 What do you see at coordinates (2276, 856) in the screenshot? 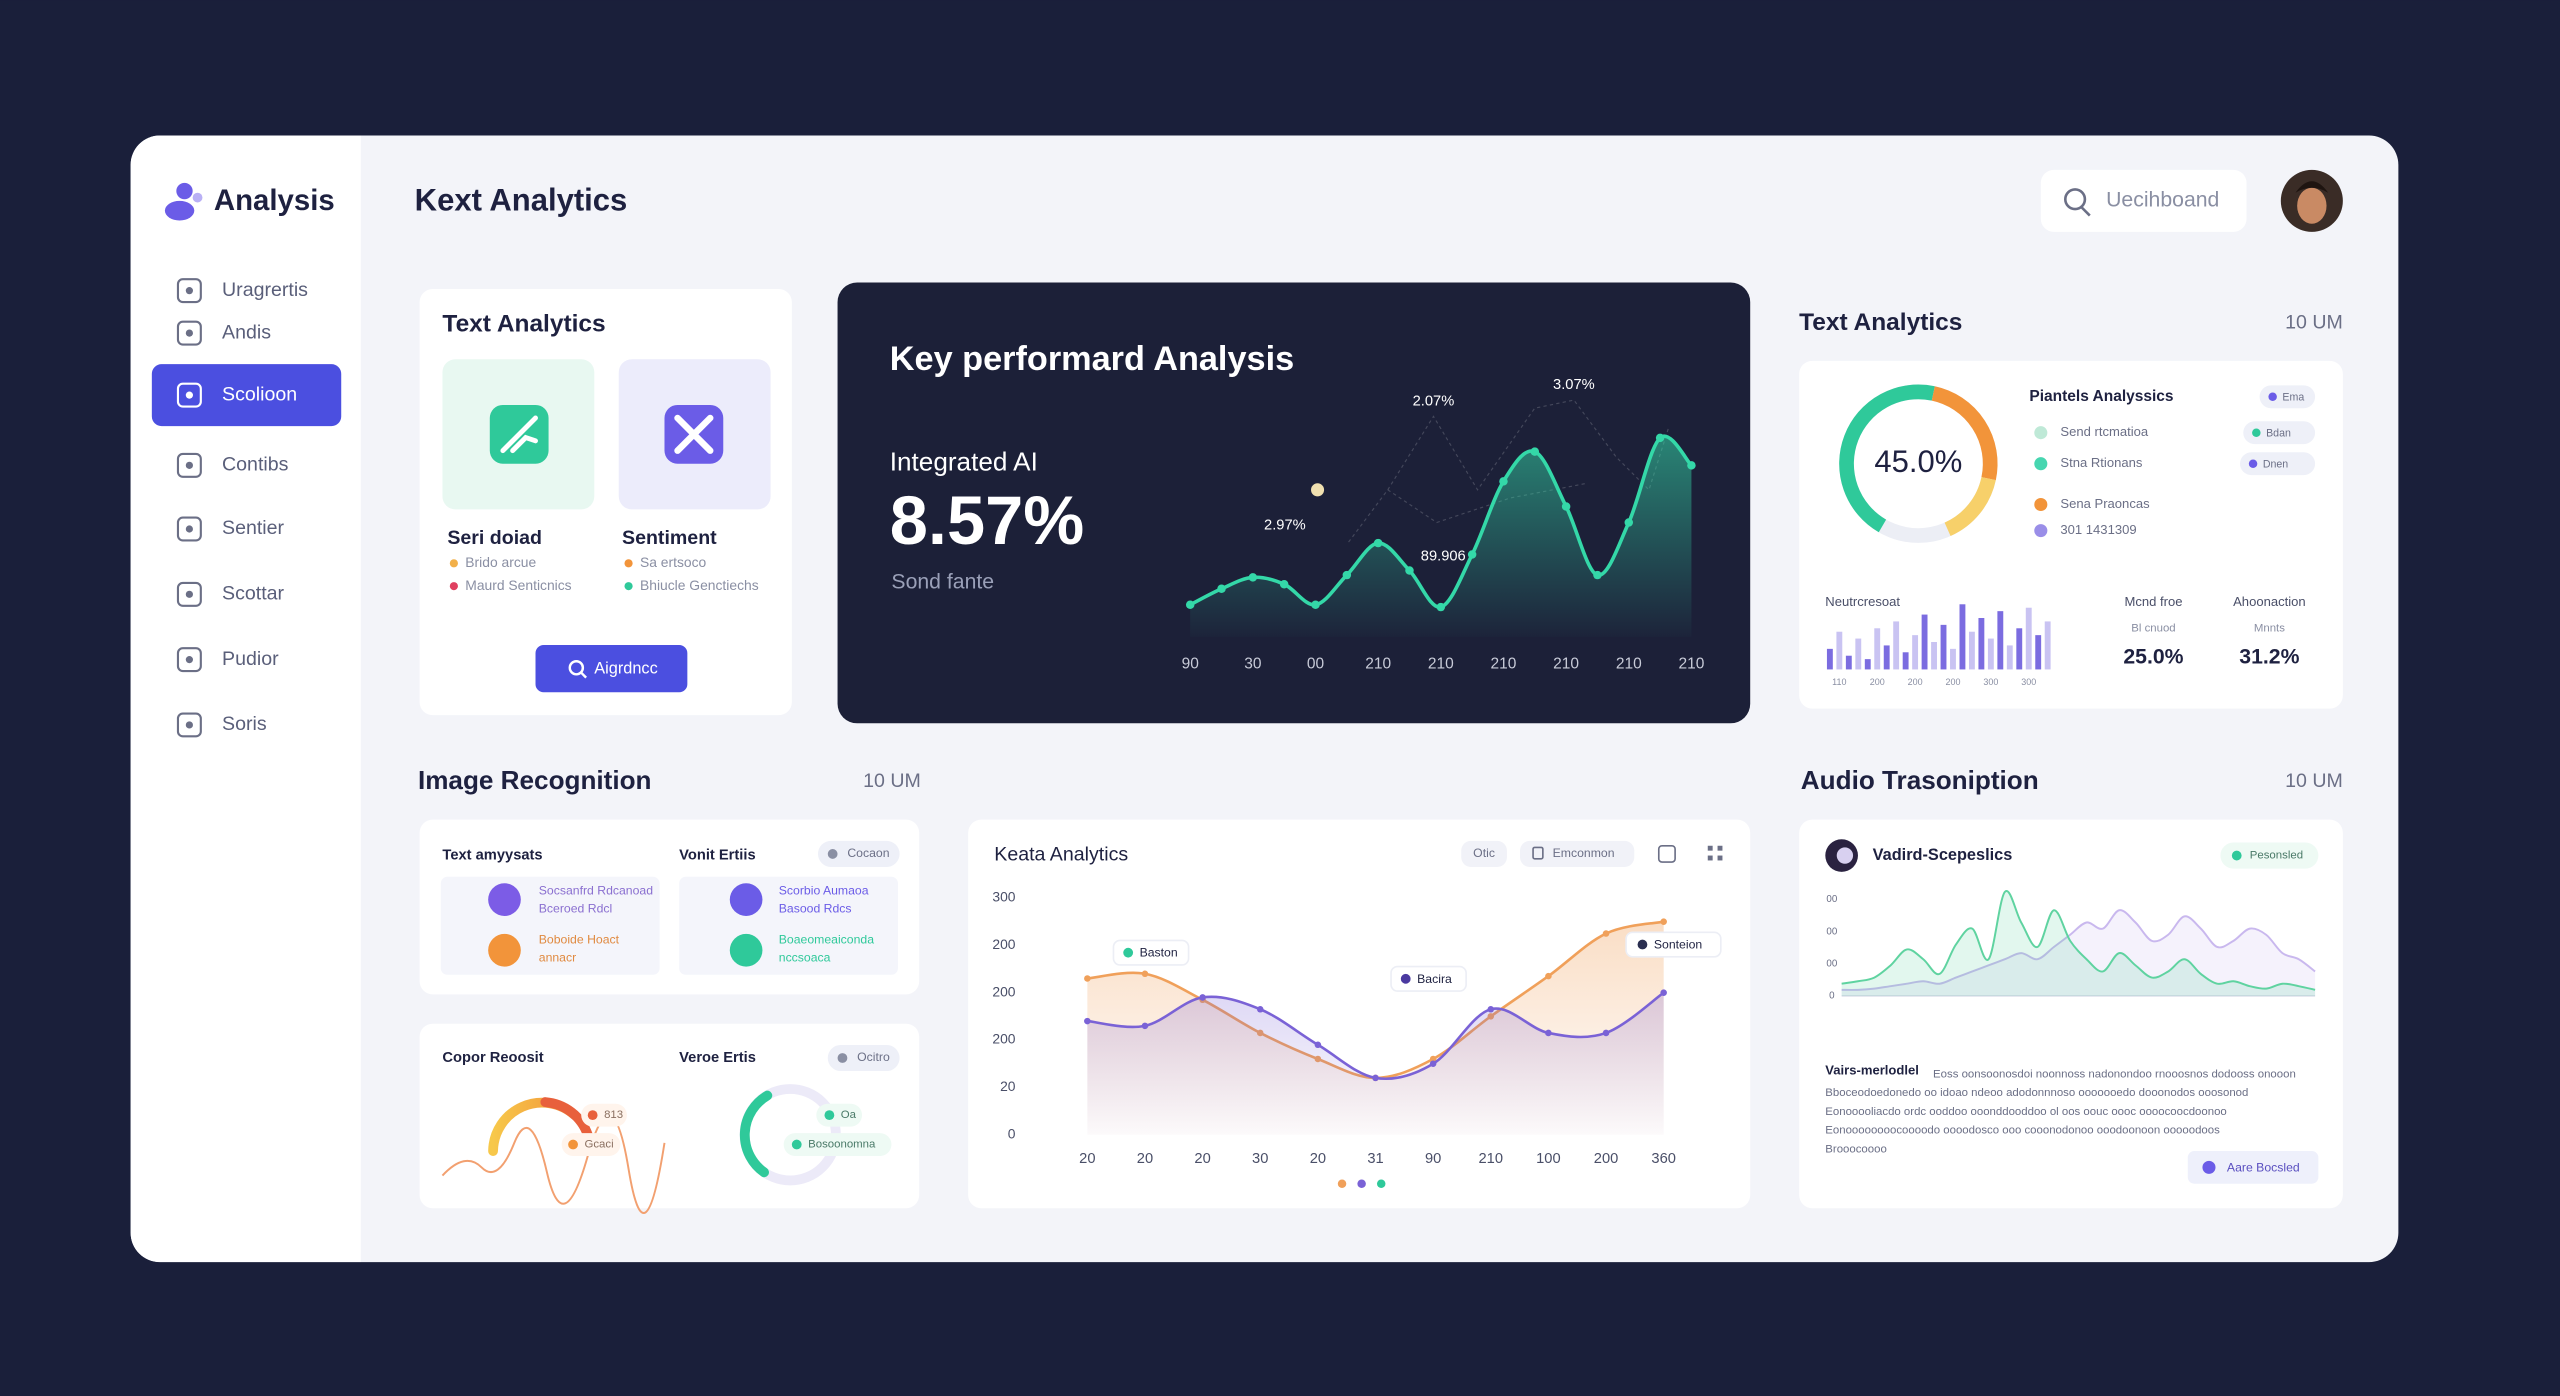
I see `chip-label: Pesonsled` at bounding box center [2276, 856].